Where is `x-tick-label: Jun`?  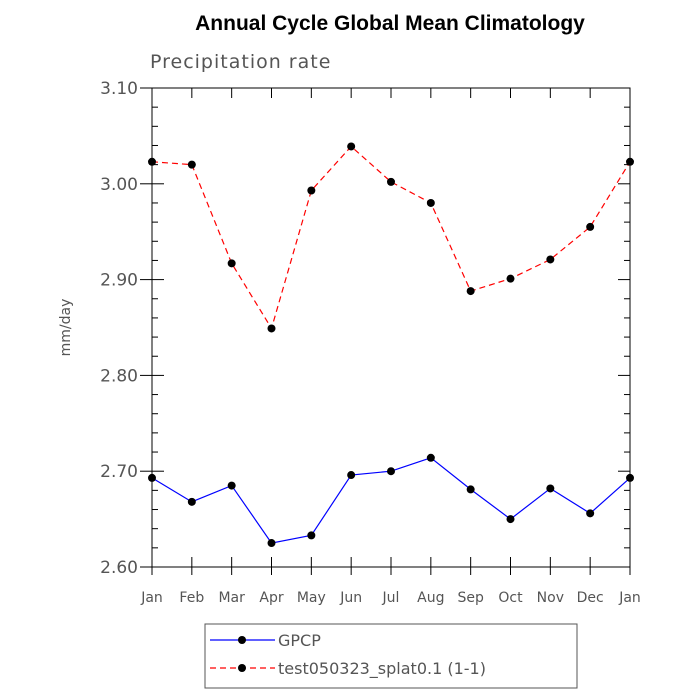 x-tick-label: Jun is located at coordinates (350, 598).